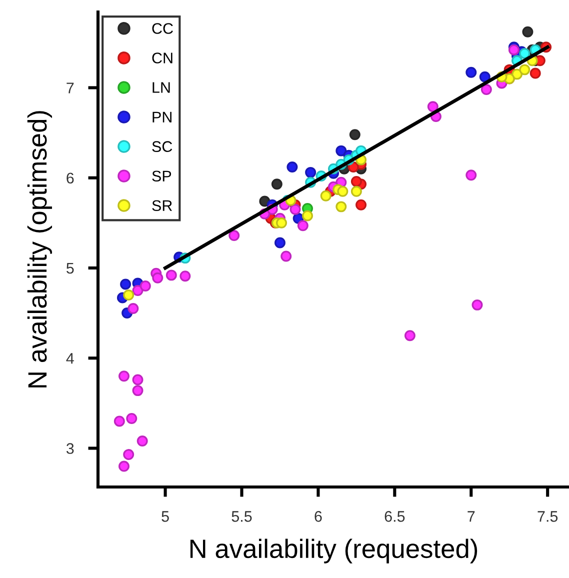 This screenshot has height=578, width=569. I want to click on x-tick-label: 7, so click(471, 516).